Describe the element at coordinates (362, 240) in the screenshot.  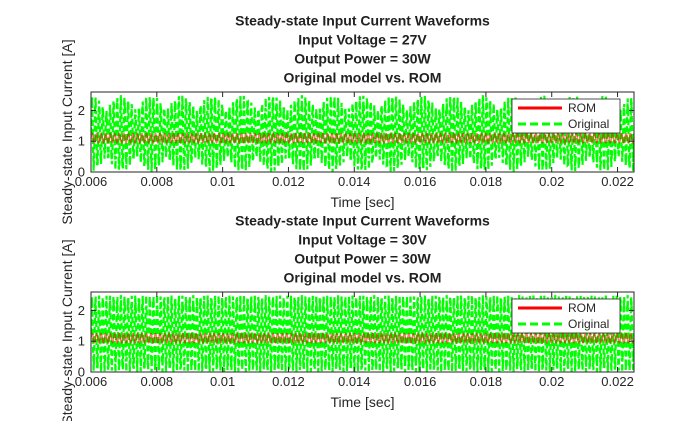
I see `chart-title-line: Input Voltage = 30V` at that location.